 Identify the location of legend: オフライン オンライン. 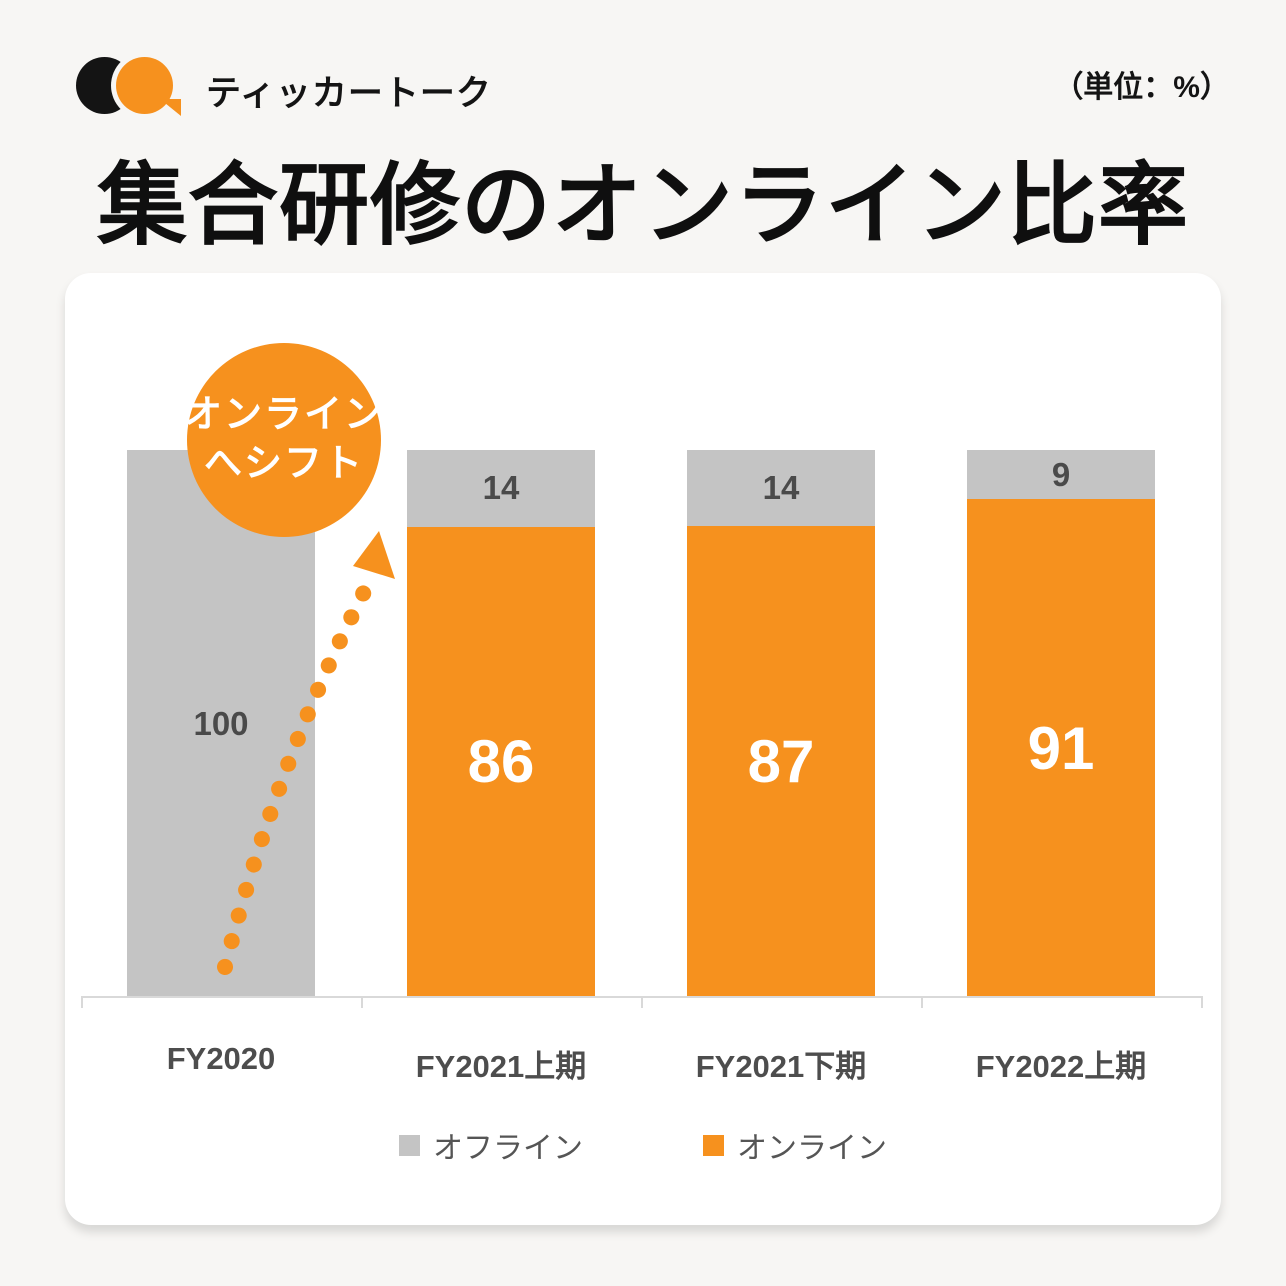
(643, 1145).